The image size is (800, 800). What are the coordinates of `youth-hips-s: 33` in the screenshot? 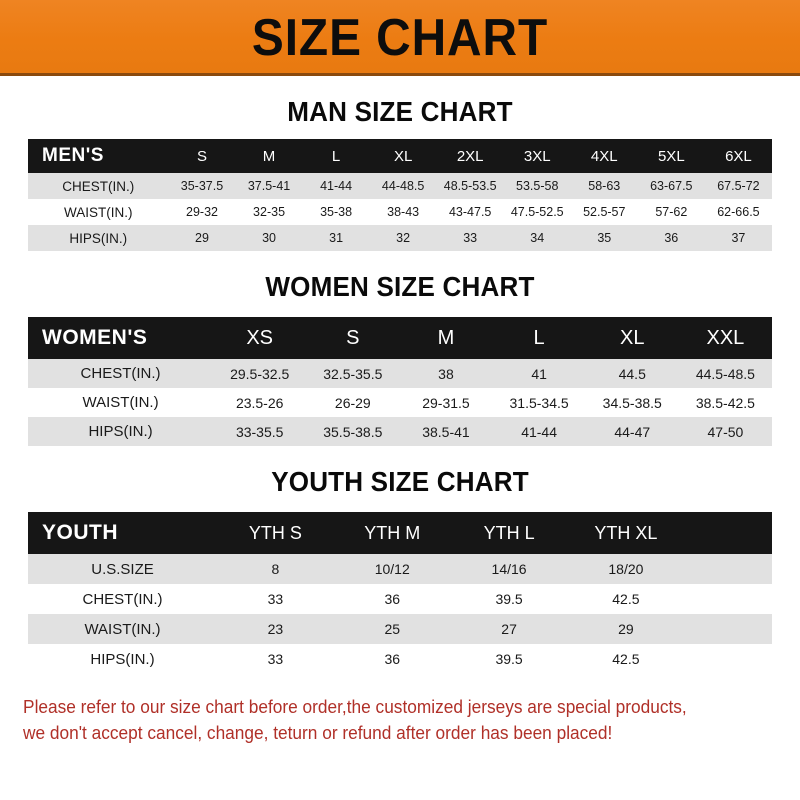 It's located at (275, 659).